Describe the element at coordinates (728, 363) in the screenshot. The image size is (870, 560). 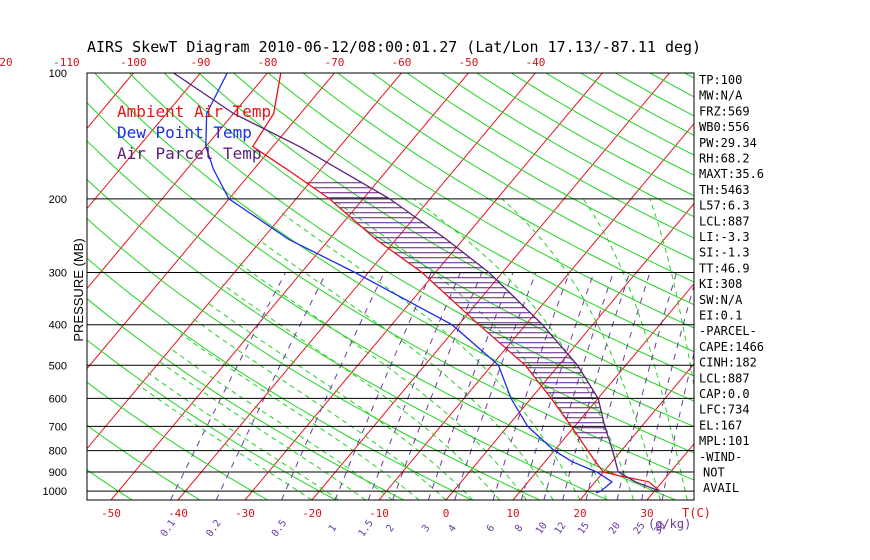
I see `parcel-cinh: CINH:182` at that location.